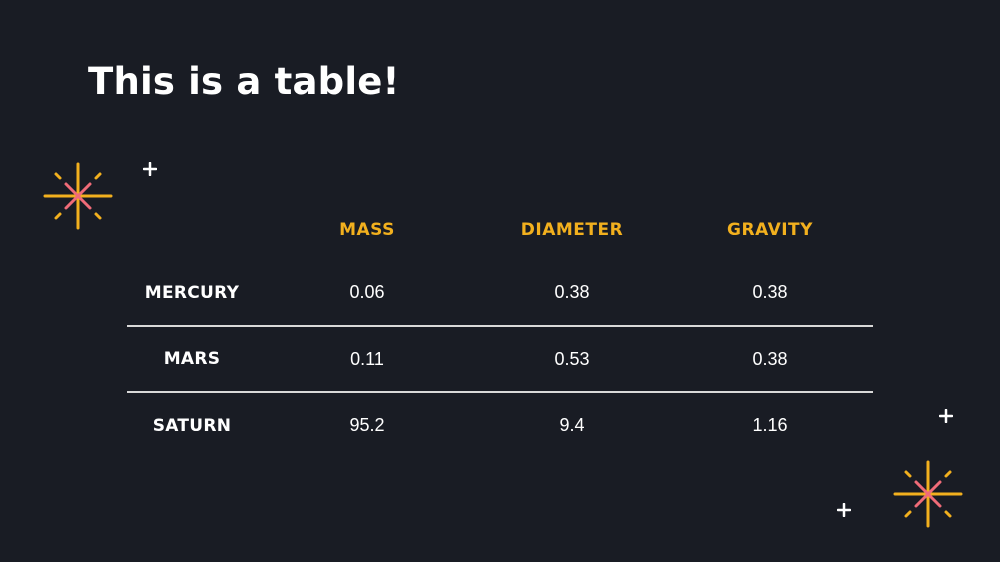 The width and height of the screenshot is (1000, 562). I want to click on cell-saturn-gravity: 1.16, so click(770, 424).